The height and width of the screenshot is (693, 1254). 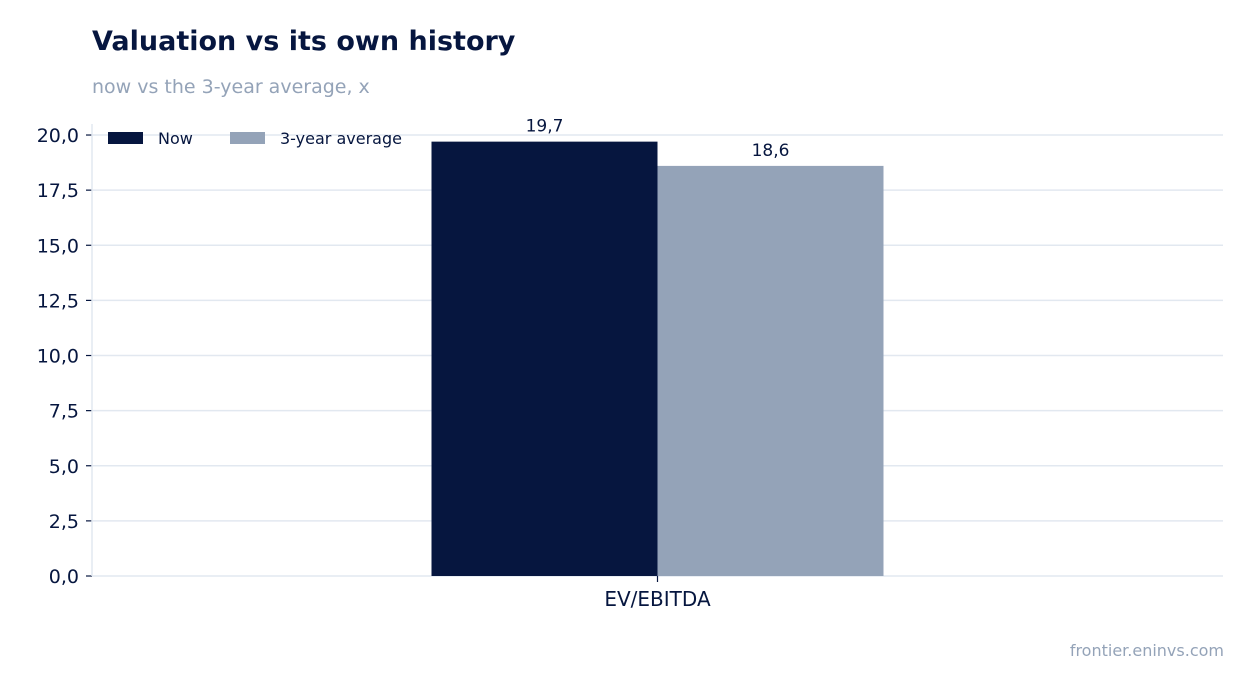 What do you see at coordinates (58, 191) in the screenshot?
I see `y-tick-label: 17,5` at bounding box center [58, 191].